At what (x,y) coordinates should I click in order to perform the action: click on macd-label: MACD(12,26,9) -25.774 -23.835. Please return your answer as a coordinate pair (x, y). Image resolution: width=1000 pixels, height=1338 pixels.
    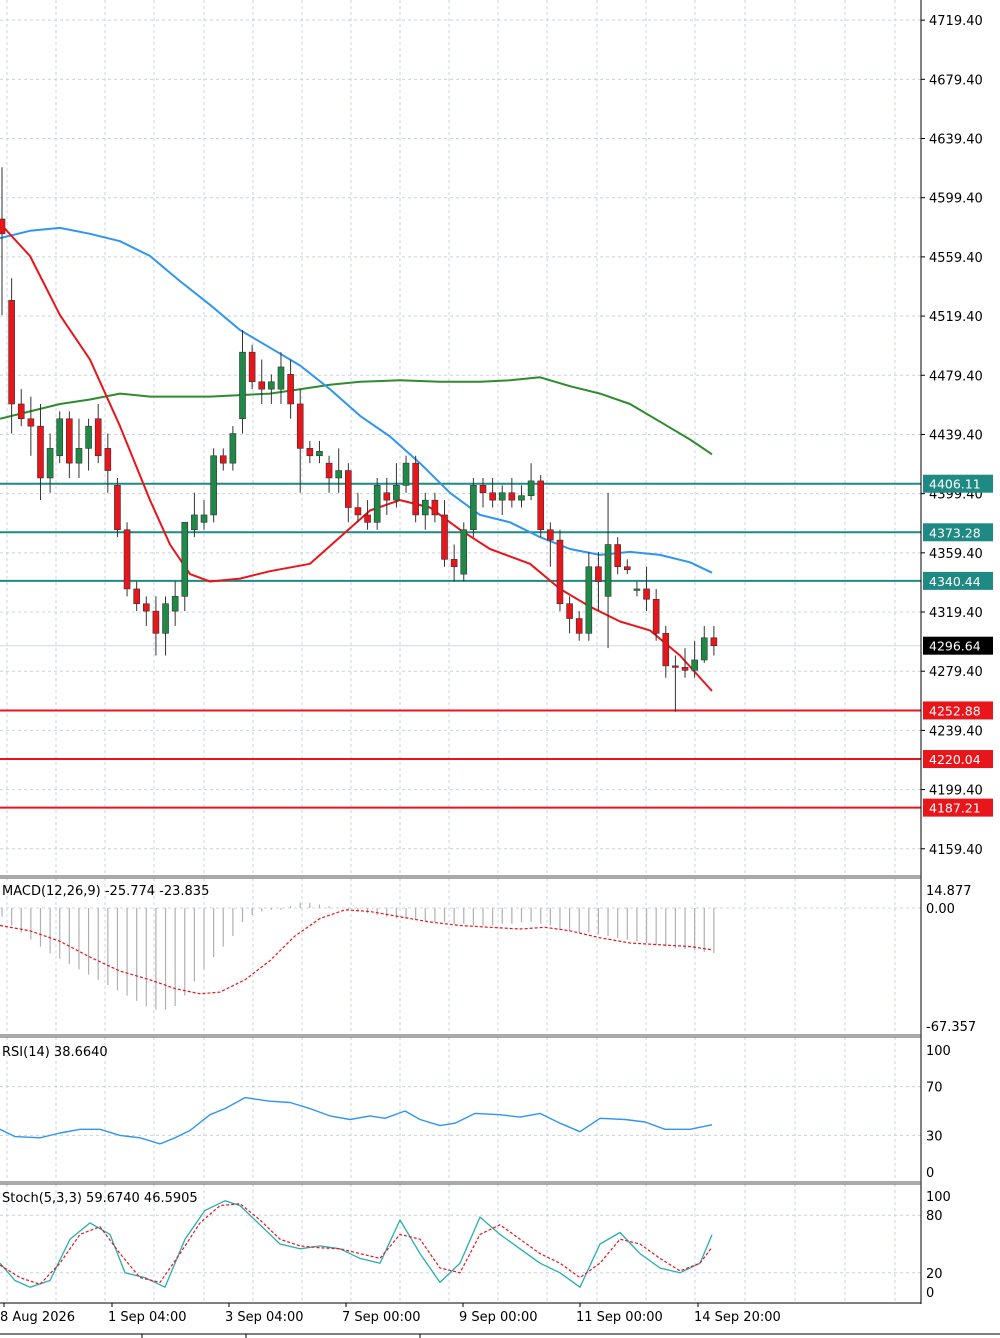
    Looking at the image, I should click on (105, 891).